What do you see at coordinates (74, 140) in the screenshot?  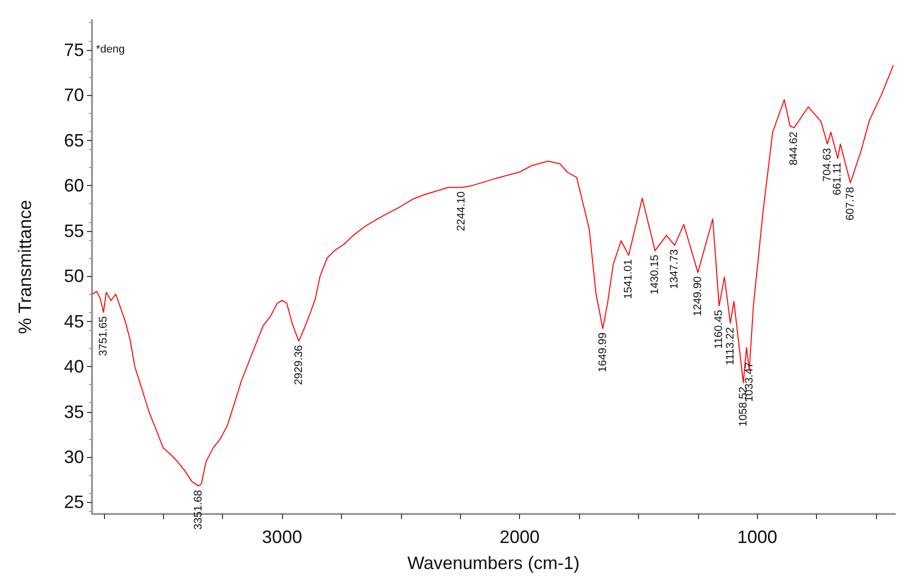 I see `y-tick-label: 65` at bounding box center [74, 140].